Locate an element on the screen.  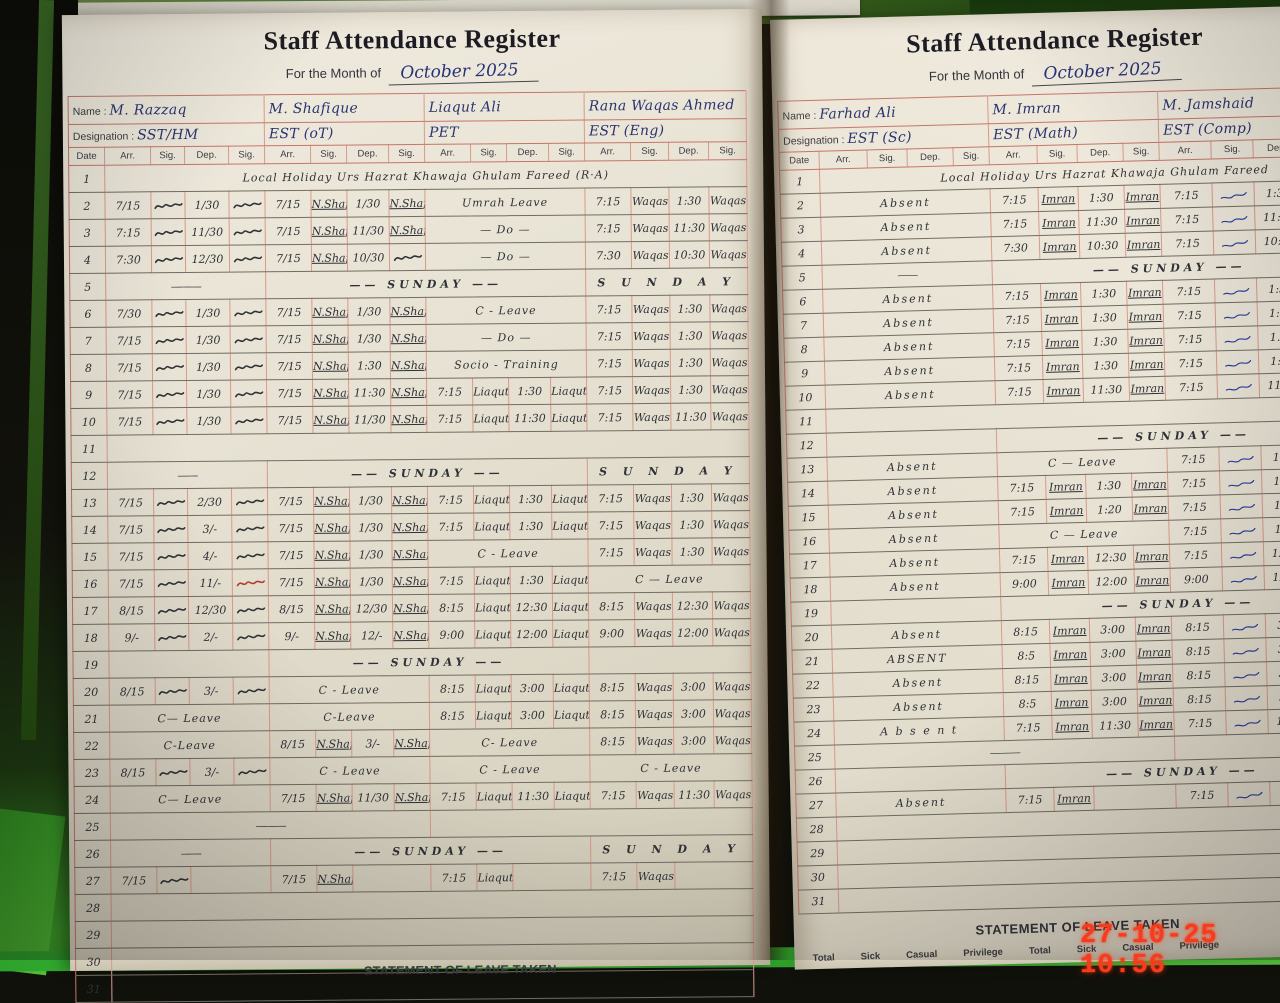
entry-cell: C - Leave is located at coordinates (508, 553).